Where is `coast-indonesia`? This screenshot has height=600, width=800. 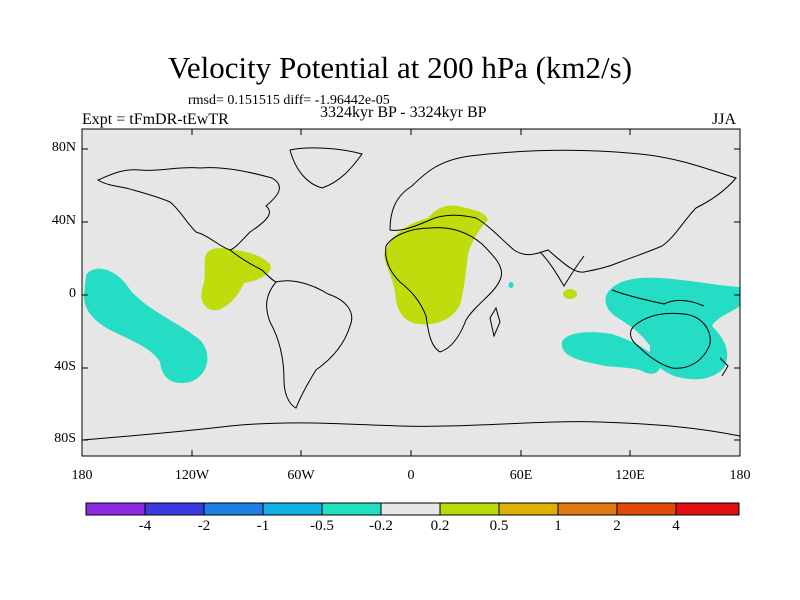 coast-indonesia is located at coordinates (658, 298).